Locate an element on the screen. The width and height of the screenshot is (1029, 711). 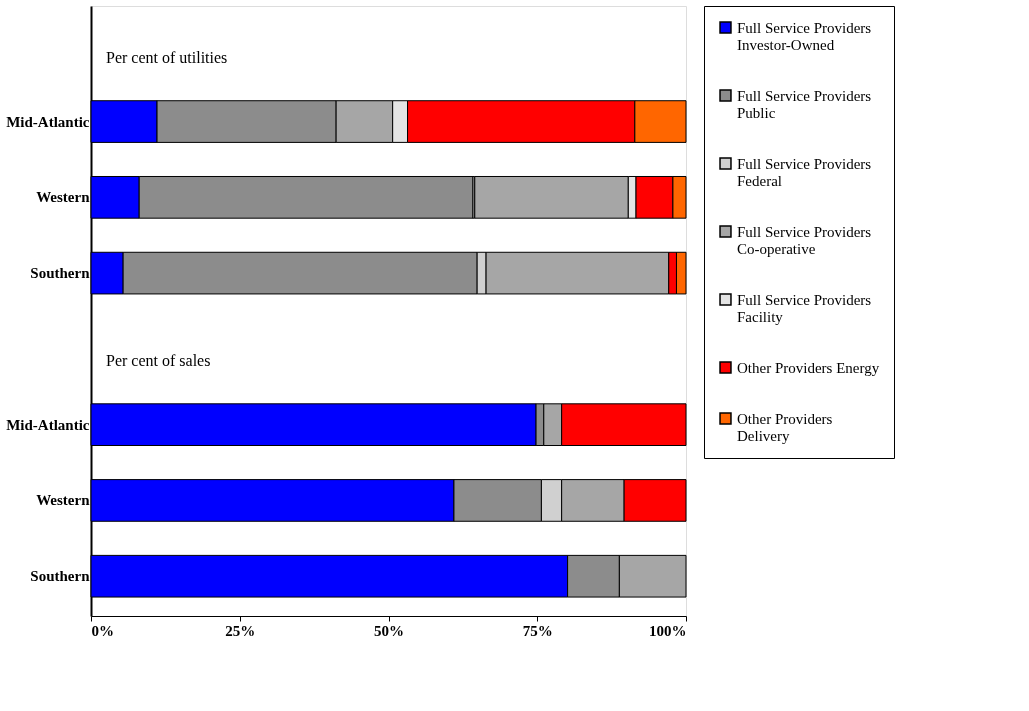
annotation: Per cent of sales is located at coordinates (158, 360).